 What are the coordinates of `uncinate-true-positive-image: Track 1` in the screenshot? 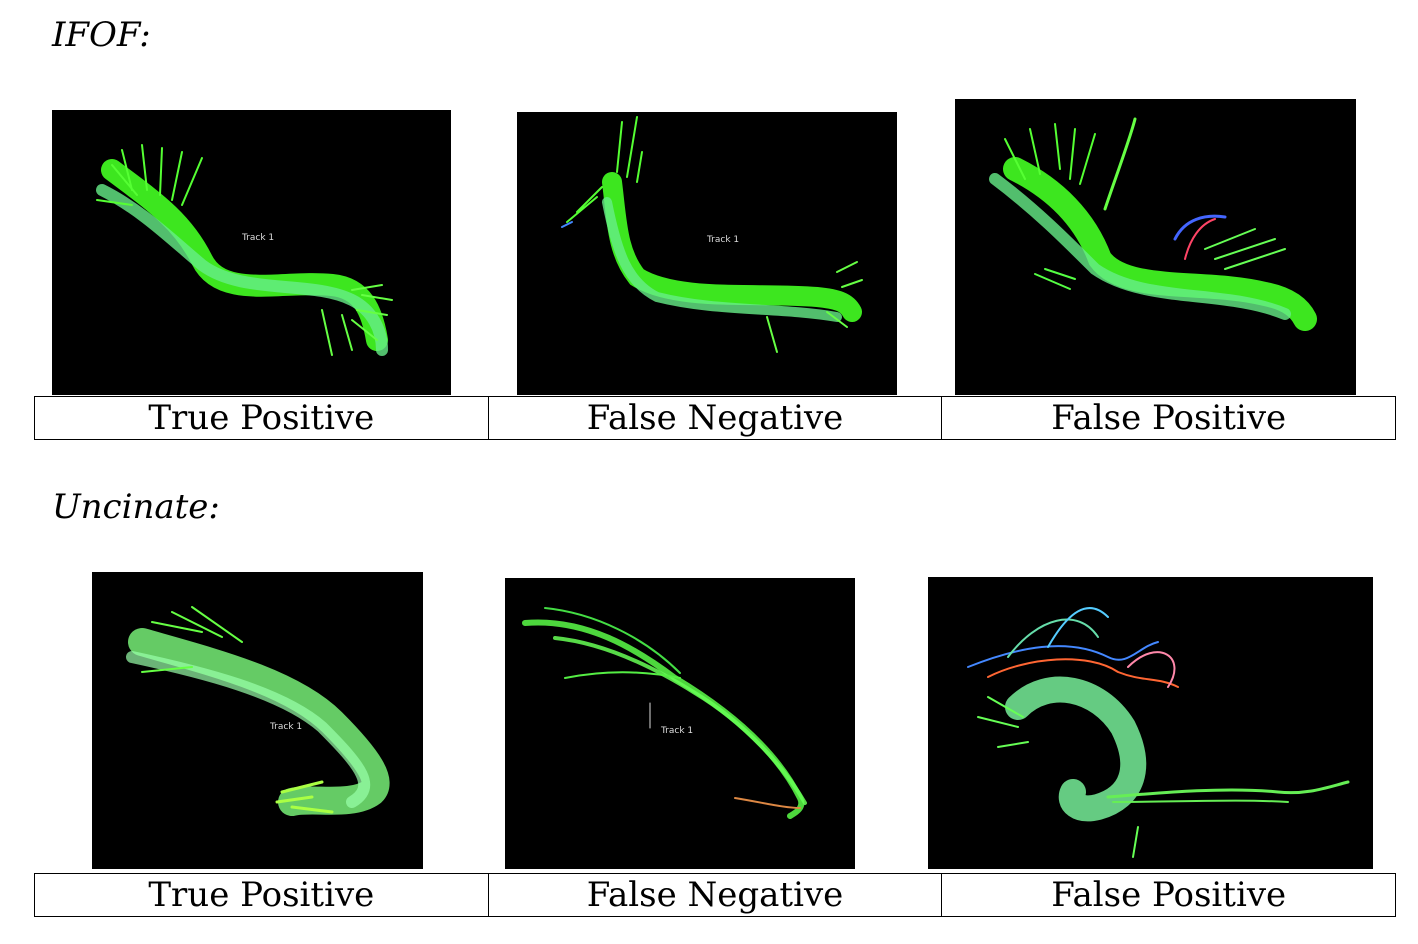 It's located at (257, 720).